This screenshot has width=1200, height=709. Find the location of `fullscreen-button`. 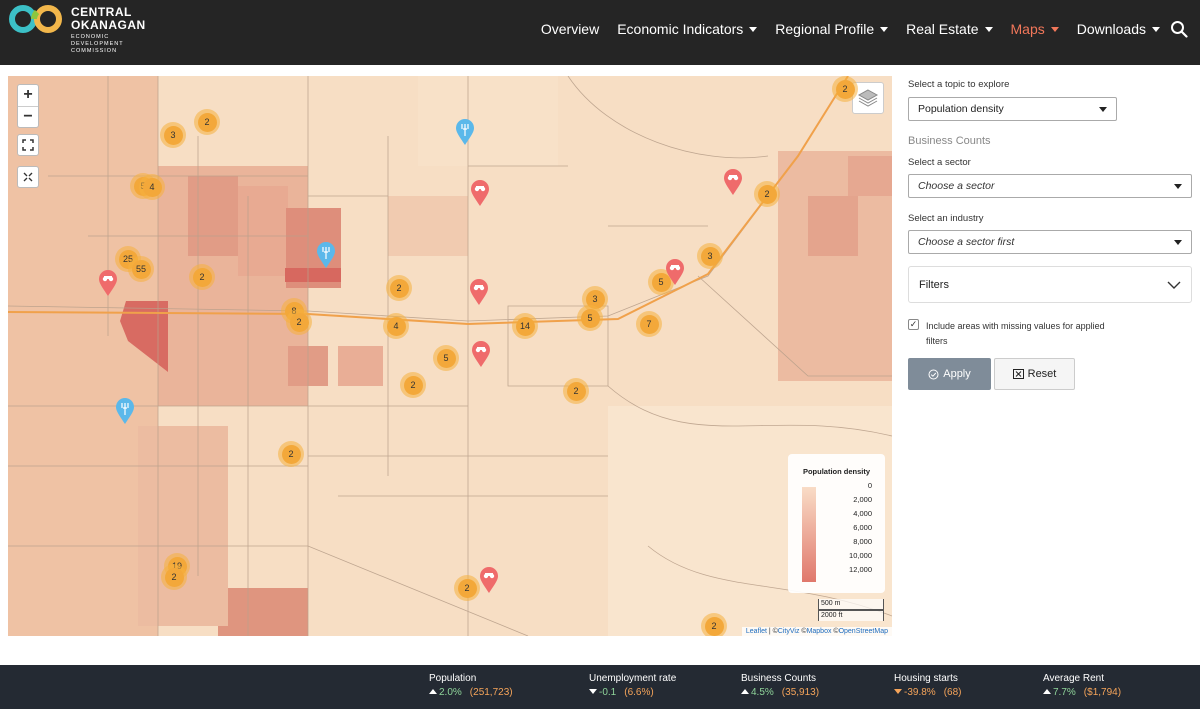

fullscreen-button is located at coordinates (28, 145).